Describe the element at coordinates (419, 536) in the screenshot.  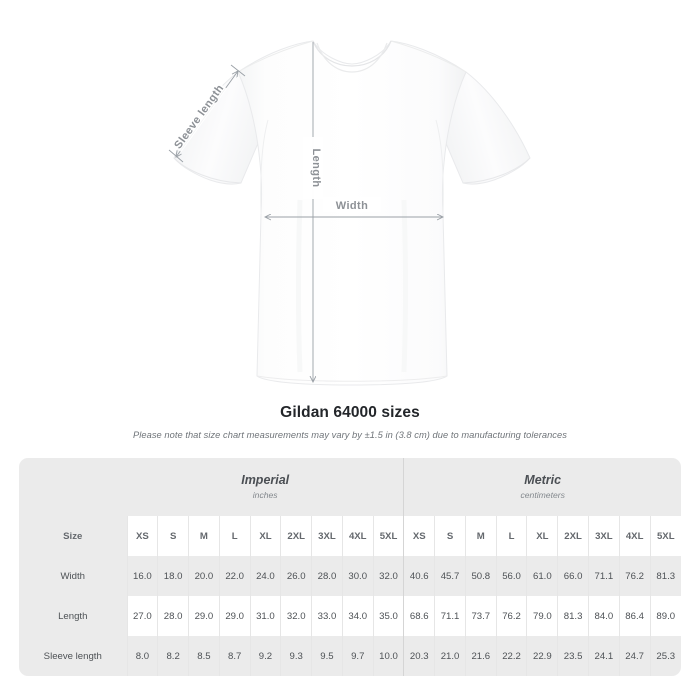
I see `size-header-cell-metric-xs: XS` at that location.